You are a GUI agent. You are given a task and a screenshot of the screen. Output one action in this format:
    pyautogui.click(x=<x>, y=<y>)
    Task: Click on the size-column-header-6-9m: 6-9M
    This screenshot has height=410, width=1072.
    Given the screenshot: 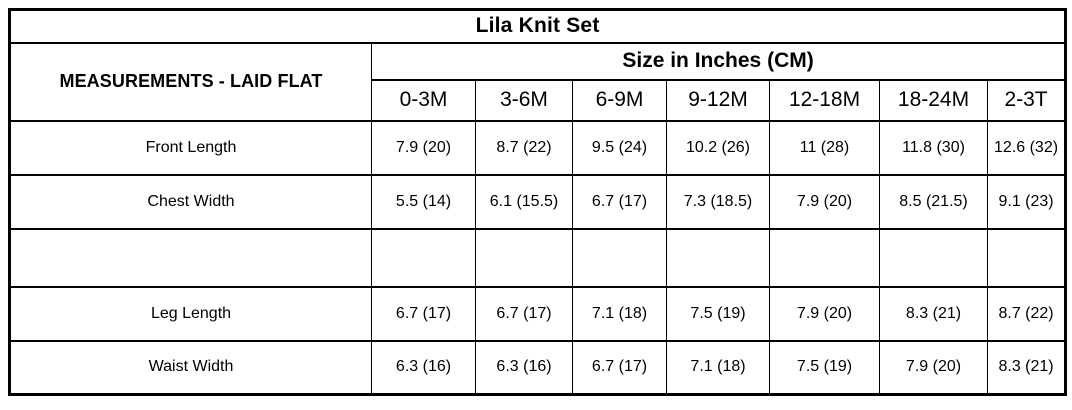 What is the action you would take?
    pyautogui.click(x=619, y=100)
    